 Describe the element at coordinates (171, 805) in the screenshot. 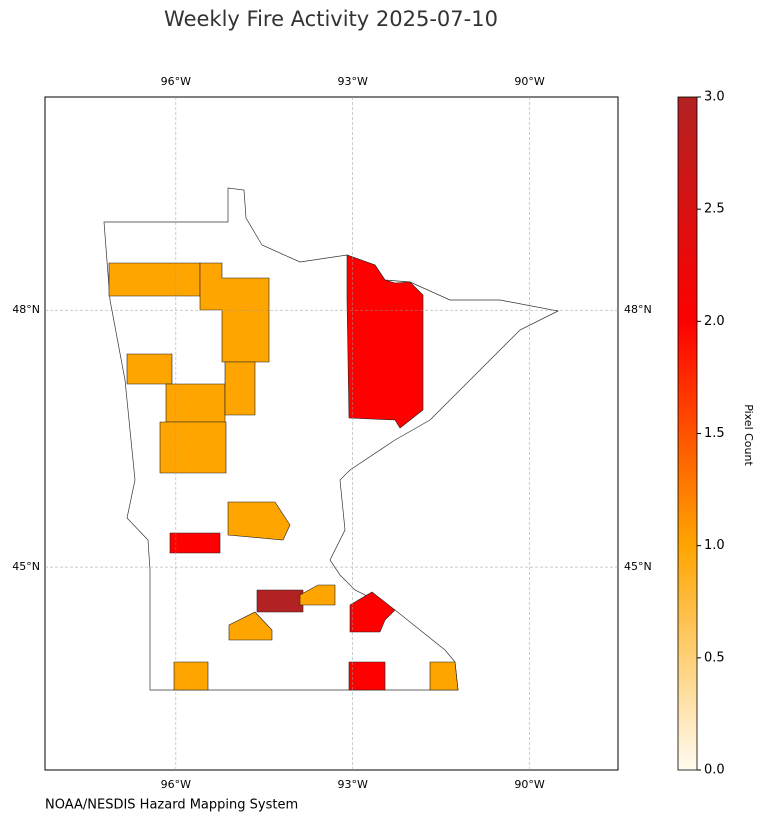

I see `source: NOAA/NESDIS Hazard Mapping System` at that location.